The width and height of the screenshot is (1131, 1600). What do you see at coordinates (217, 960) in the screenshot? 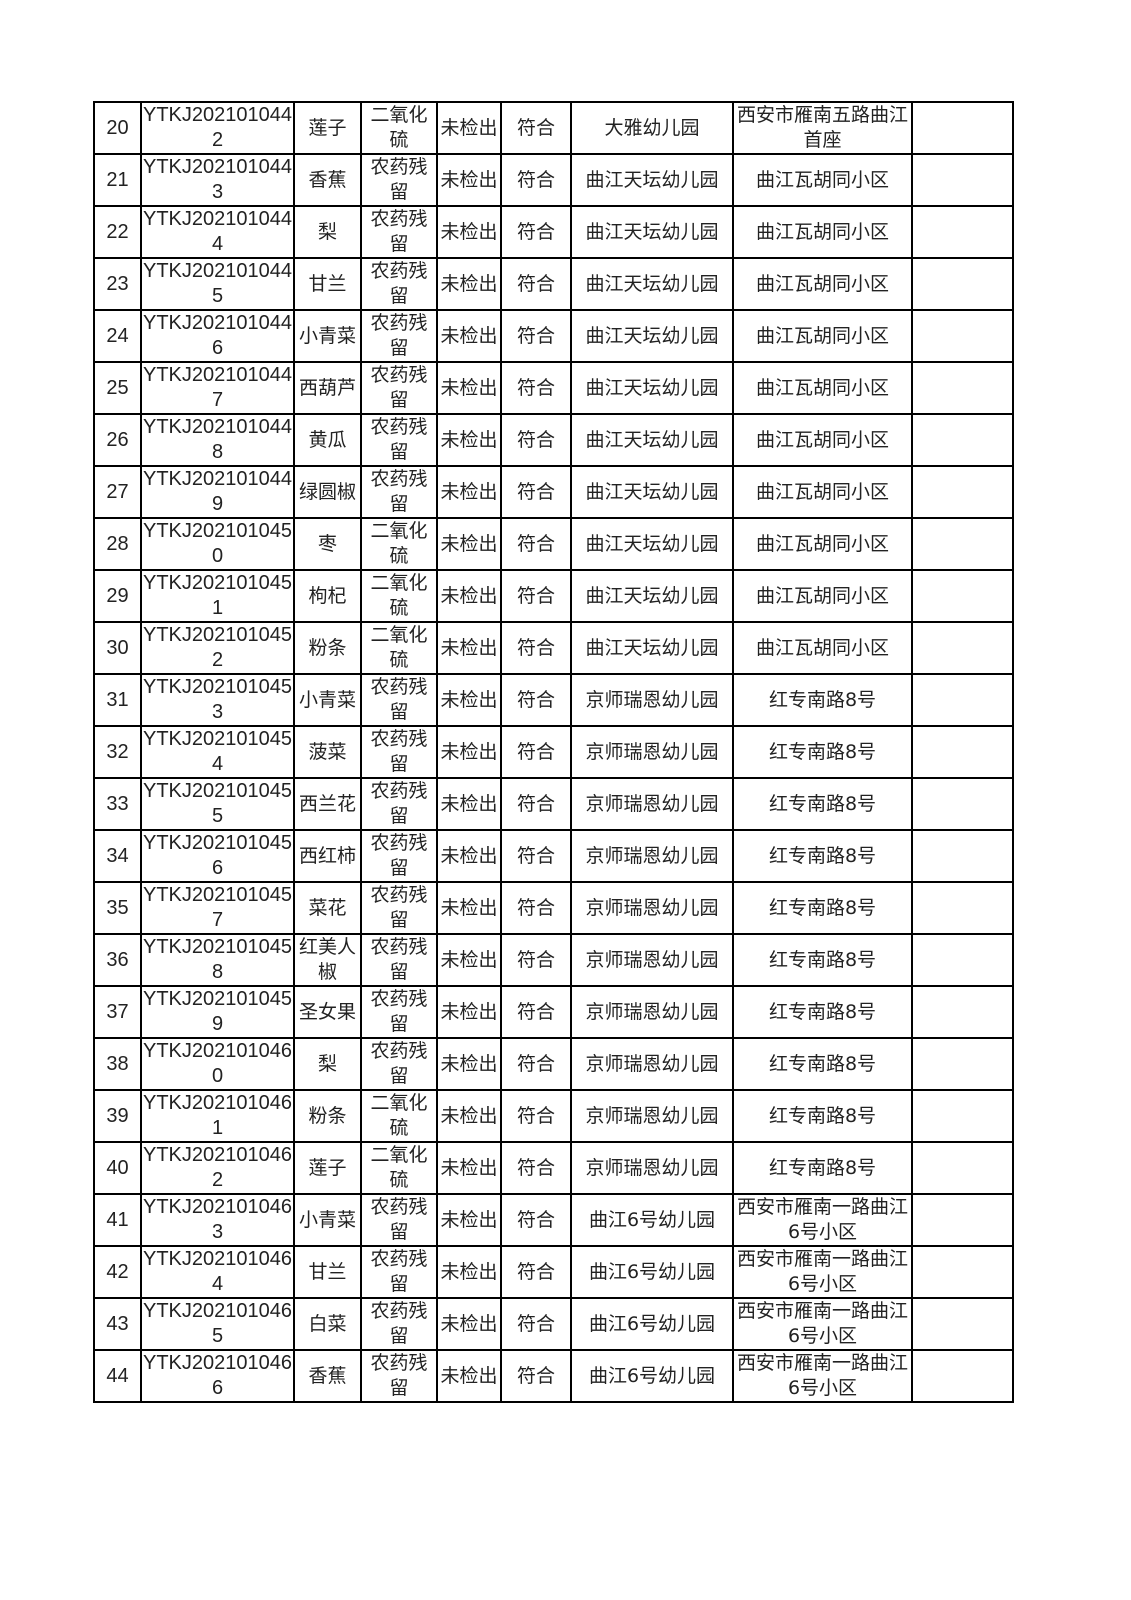
I see `sample-code-cell: YTKJ2021010458` at bounding box center [217, 960].